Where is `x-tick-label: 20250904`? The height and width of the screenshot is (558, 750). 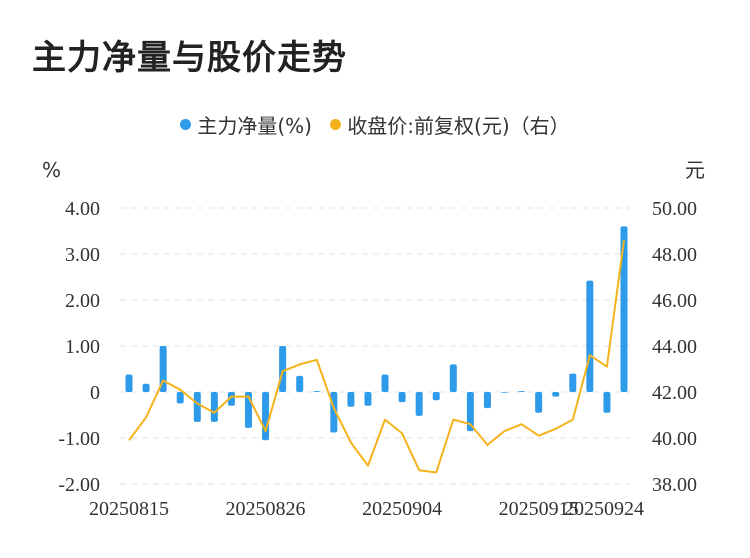
x-tick-label: 20250904 is located at coordinates (402, 509).